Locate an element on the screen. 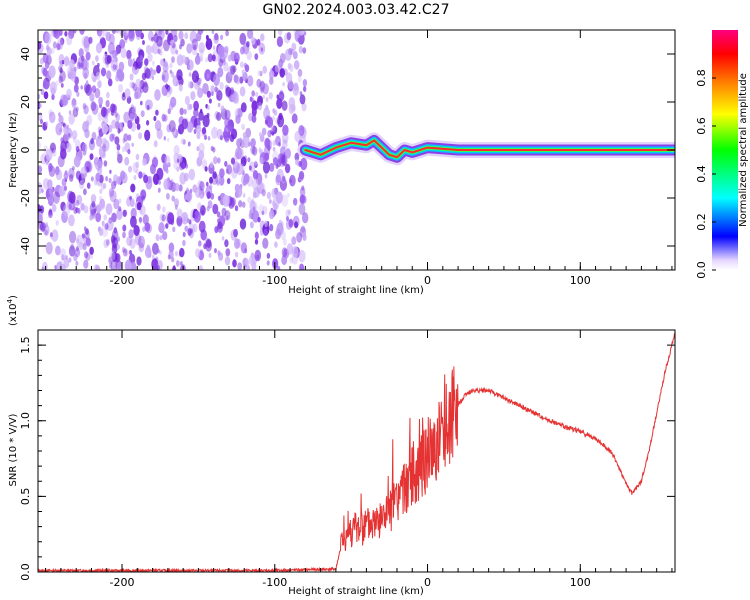 The width and height of the screenshot is (750, 600). y-tick-label: 0.0 is located at coordinates (25, 572).